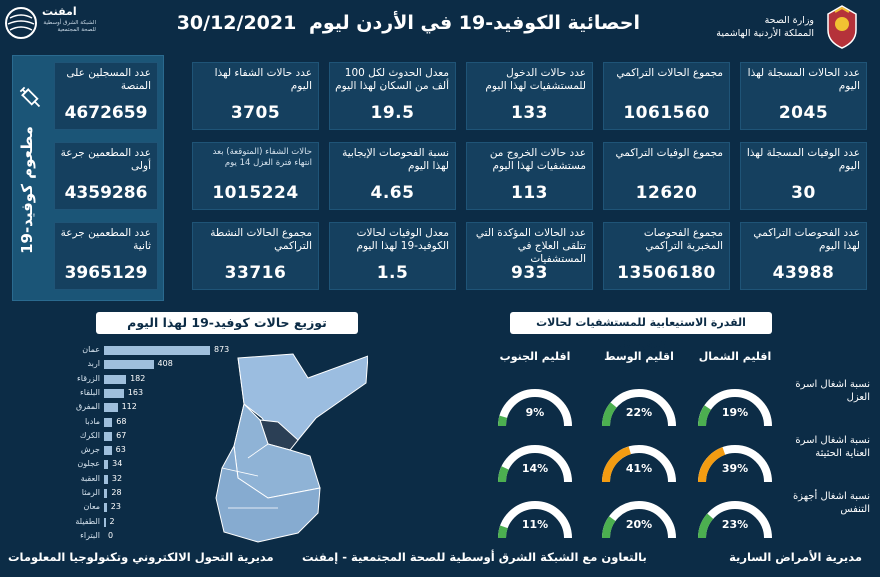 The image size is (880, 577). Describe the element at coordinates (249, 433) in the screenshot. I see `map-divisions` at that location.